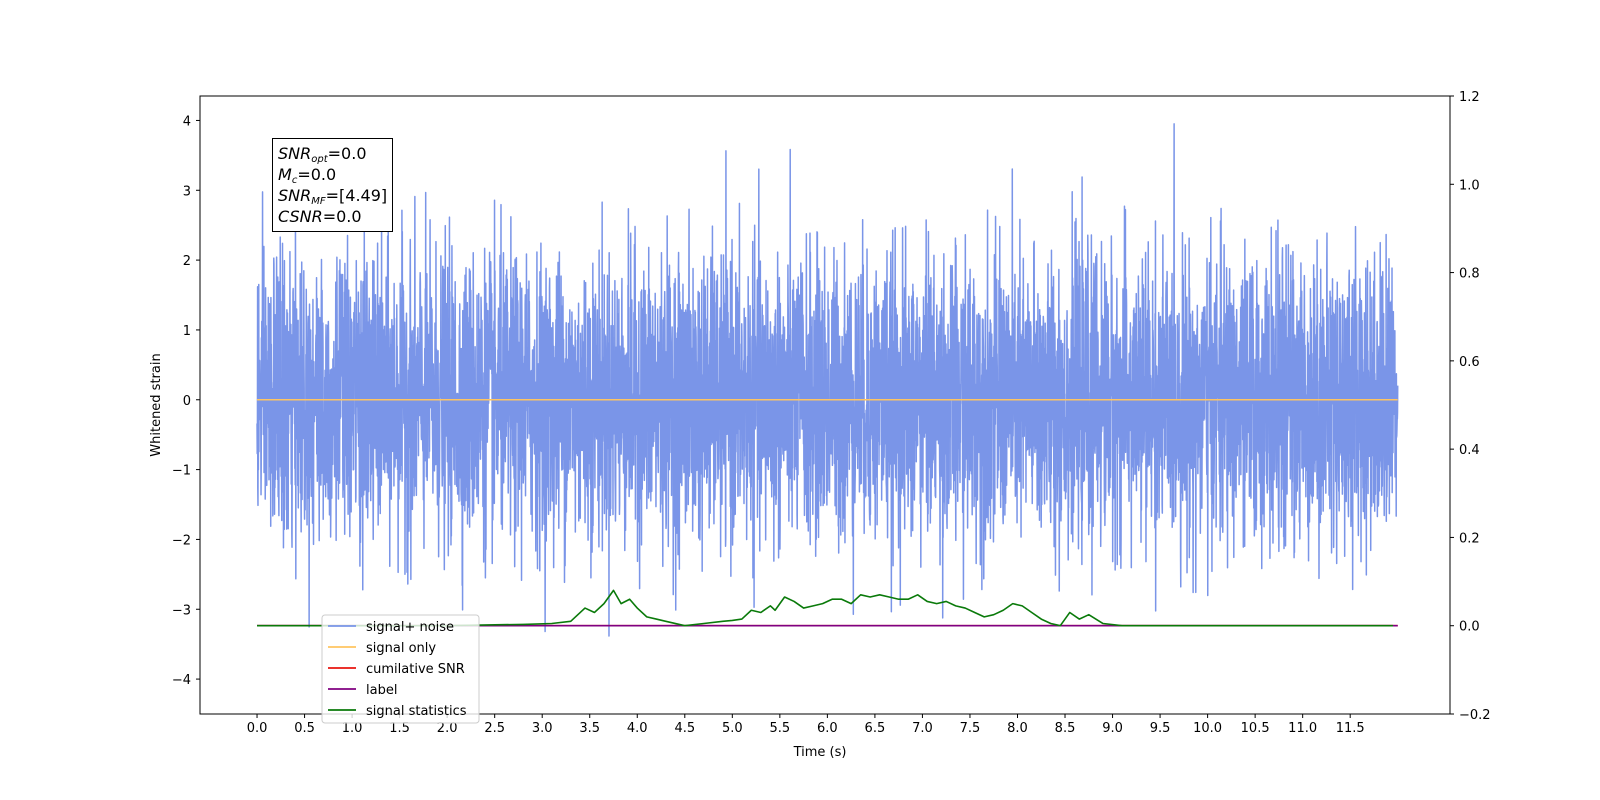 This screenshot has height=800, width=1600. What do you see at coordinates (825, 608) in the screenshot?
I see `series-signal-statistics-line` at bounding box center [825, 608].